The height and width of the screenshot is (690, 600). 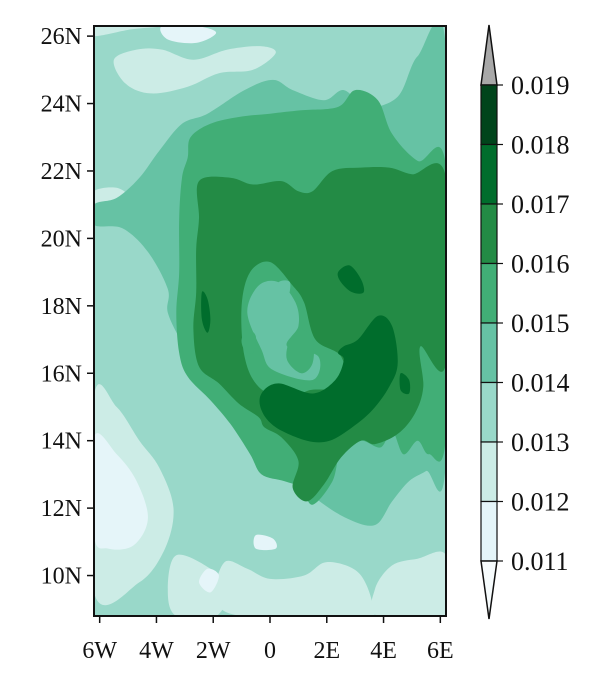 I want to click on x-tick-label: 6E, so click(x=440, y=651).